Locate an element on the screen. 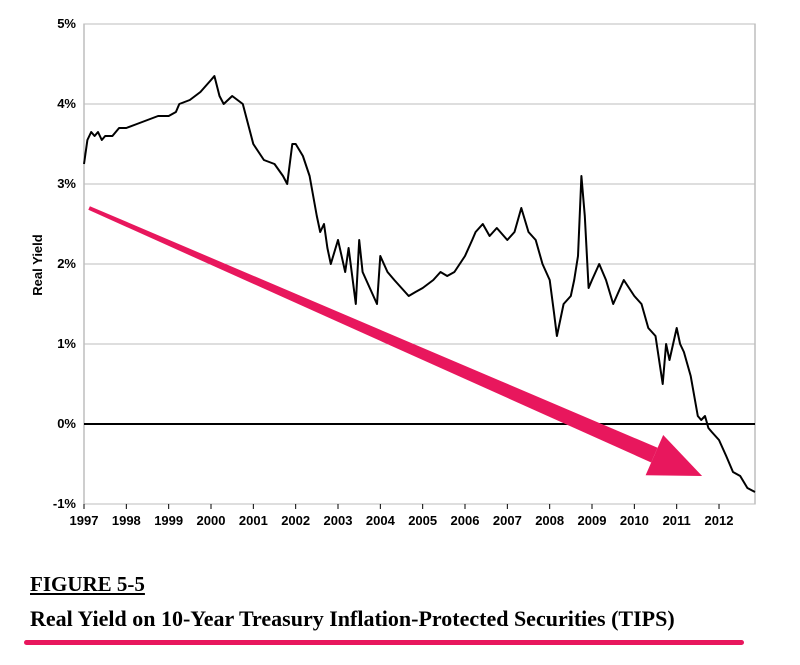 This screenshot has height=665, width=800. x-tick-label: 1999 is located at coordinates (168, 520).